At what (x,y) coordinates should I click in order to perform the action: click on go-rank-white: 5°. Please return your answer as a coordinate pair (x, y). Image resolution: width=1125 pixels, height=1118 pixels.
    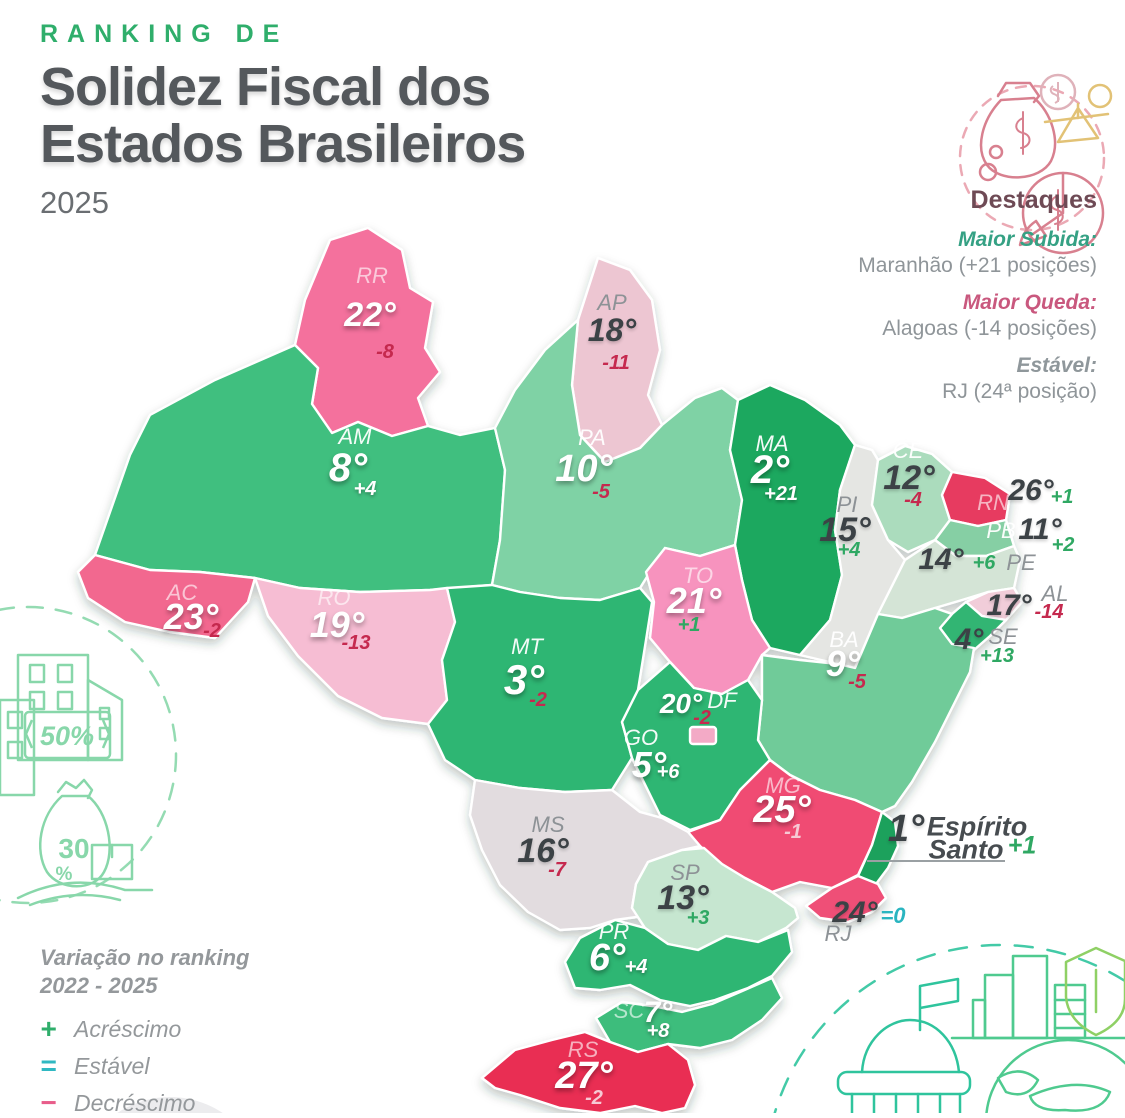
    Looking at the image, I should click on (649, 764).